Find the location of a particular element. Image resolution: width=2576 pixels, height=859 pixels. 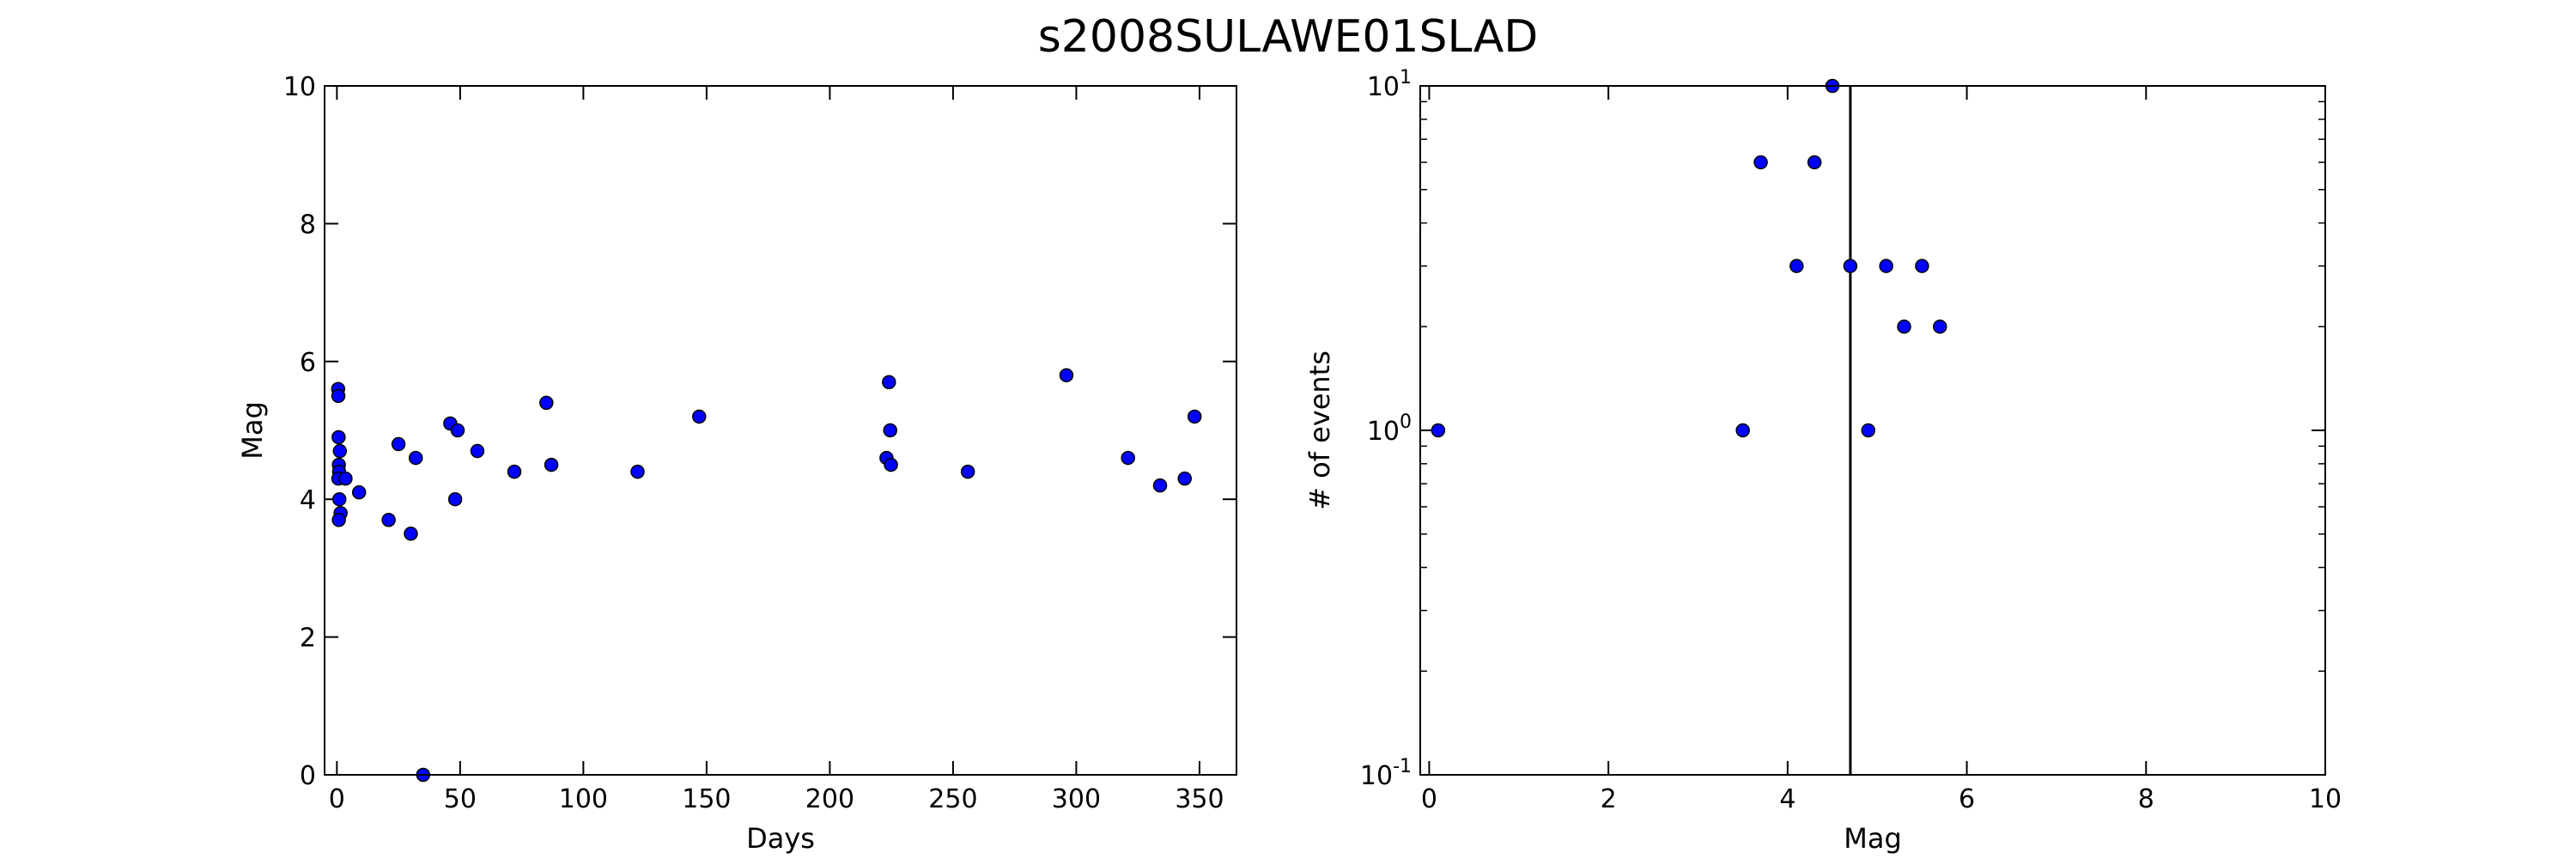

days-plot-xlabel: Days is located at coordinates (781, 839).